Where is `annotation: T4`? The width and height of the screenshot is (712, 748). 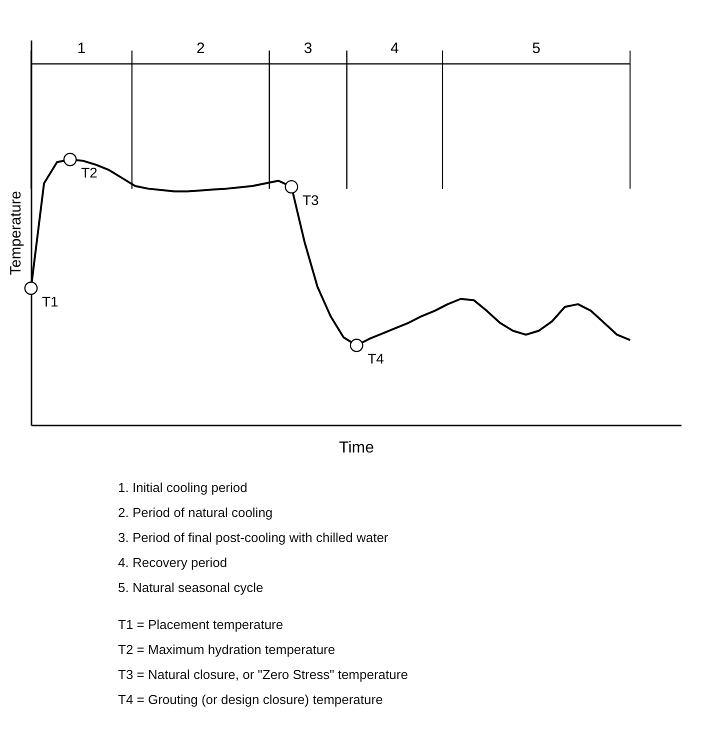 annotation: T4 is located at coordinates (376, 358).